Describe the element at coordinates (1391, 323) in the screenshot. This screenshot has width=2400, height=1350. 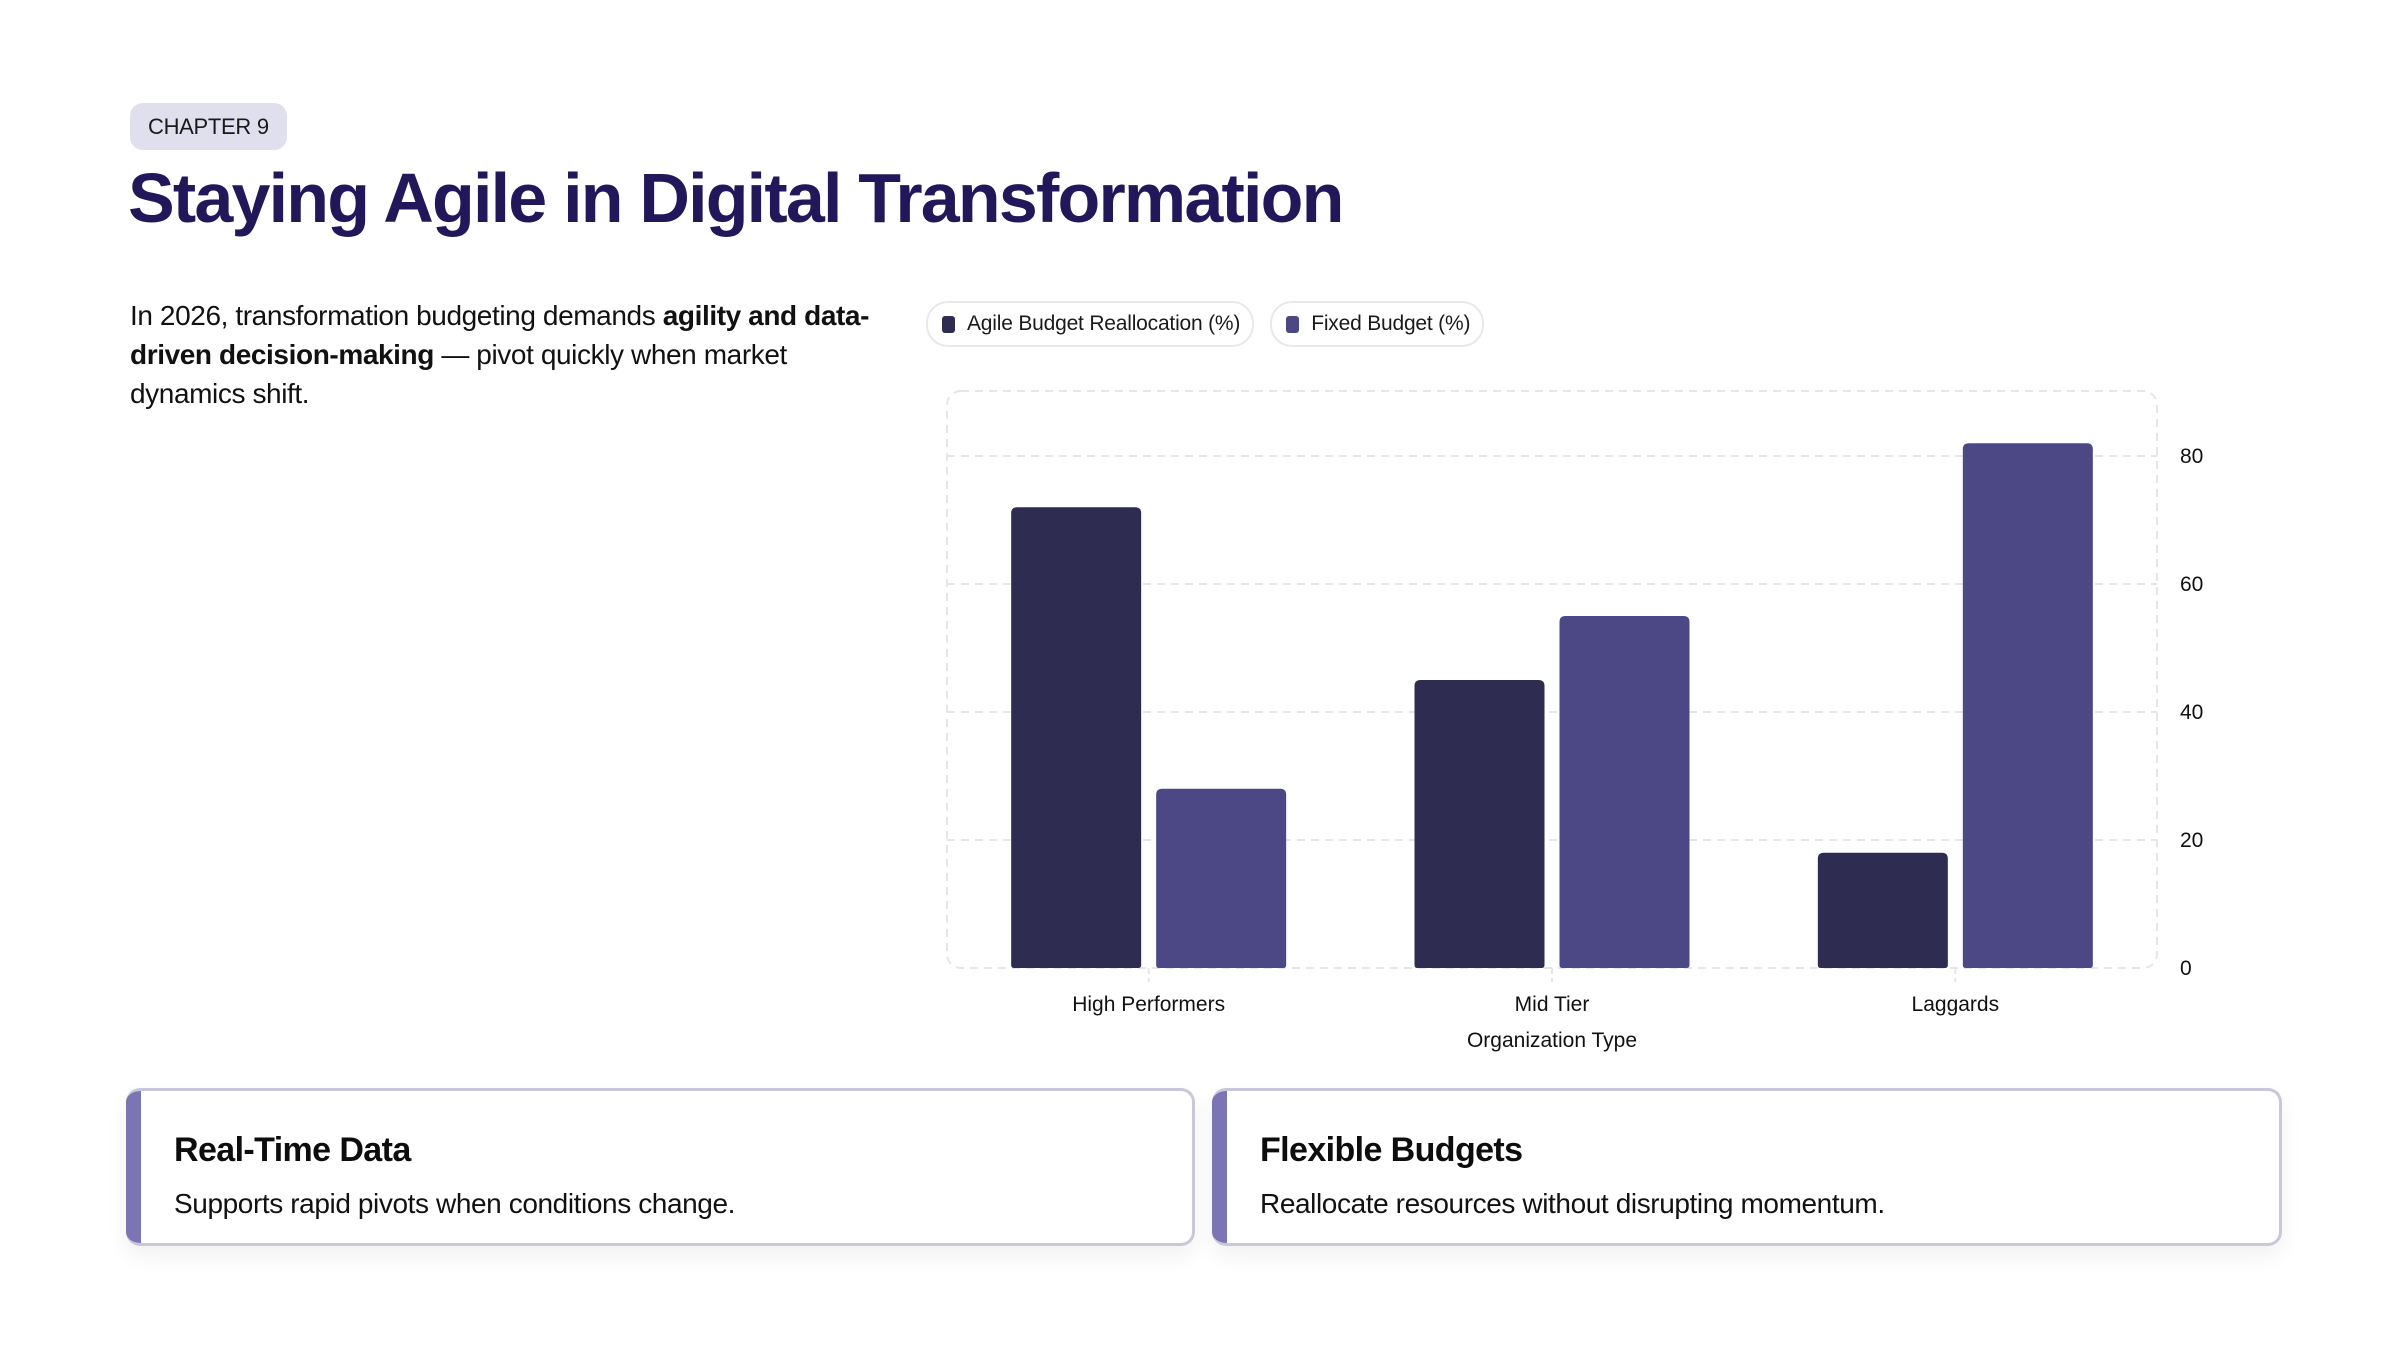
I see `legend-label-fixed: Fixed Budget (%)` at that location.